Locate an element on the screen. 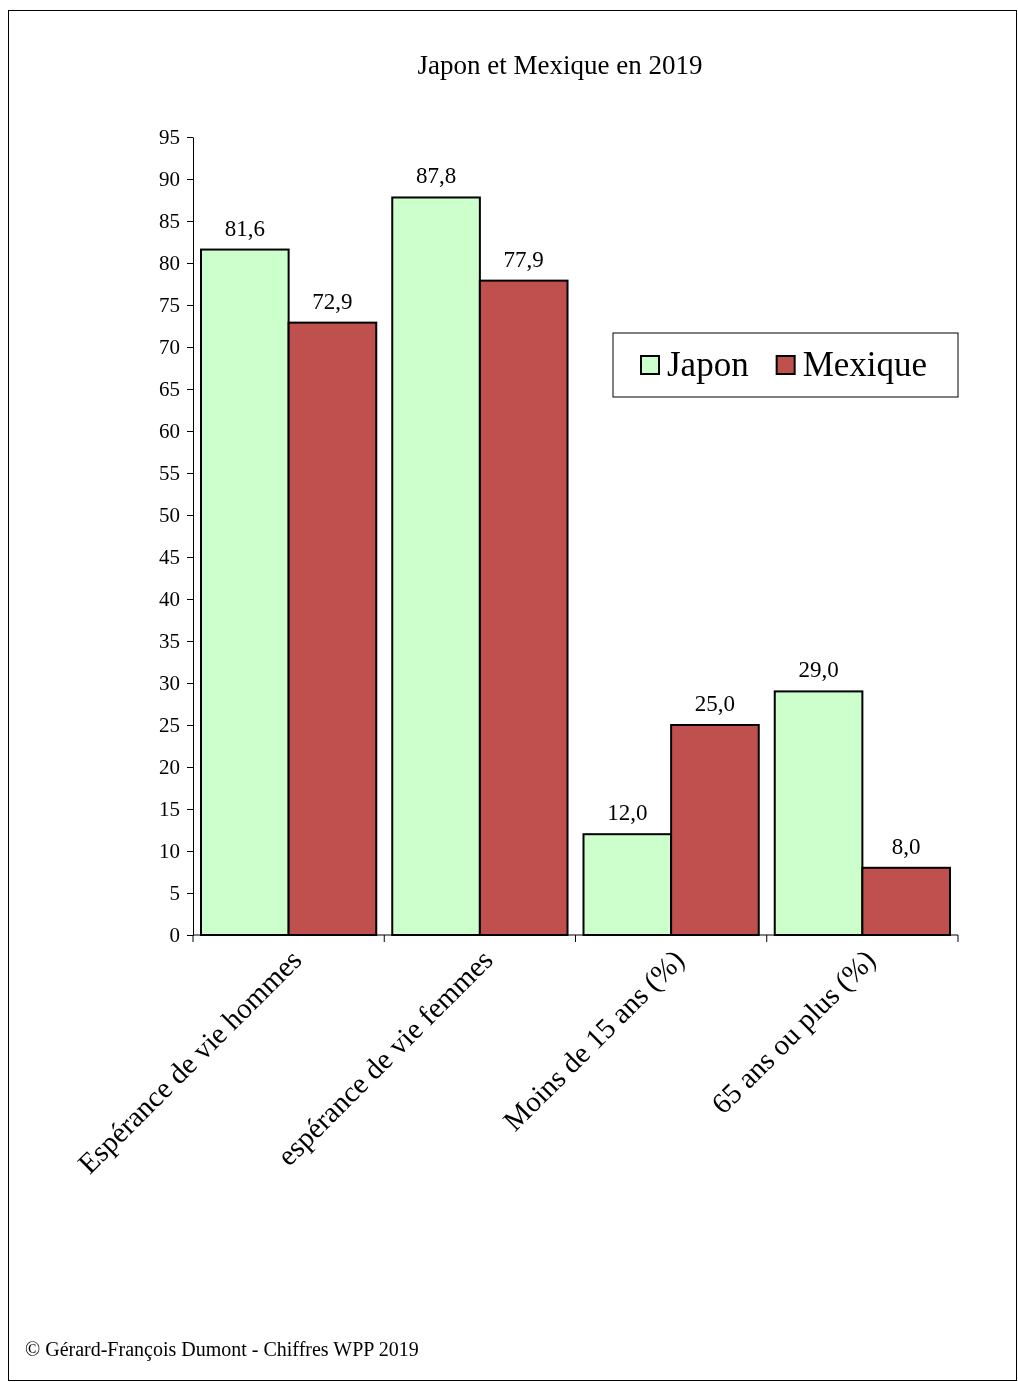  x-tick-label: 65 ans ou plus (%) is located at coordinates (793, 1032).